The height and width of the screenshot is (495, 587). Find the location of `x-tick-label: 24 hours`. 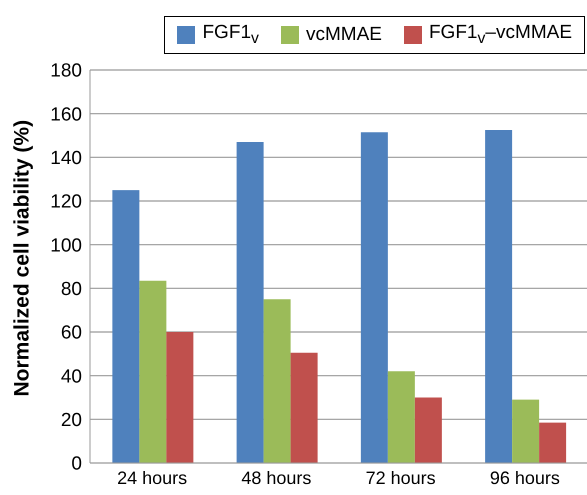

x-tick-label: 24 hours is located at coordinates (152, 478).